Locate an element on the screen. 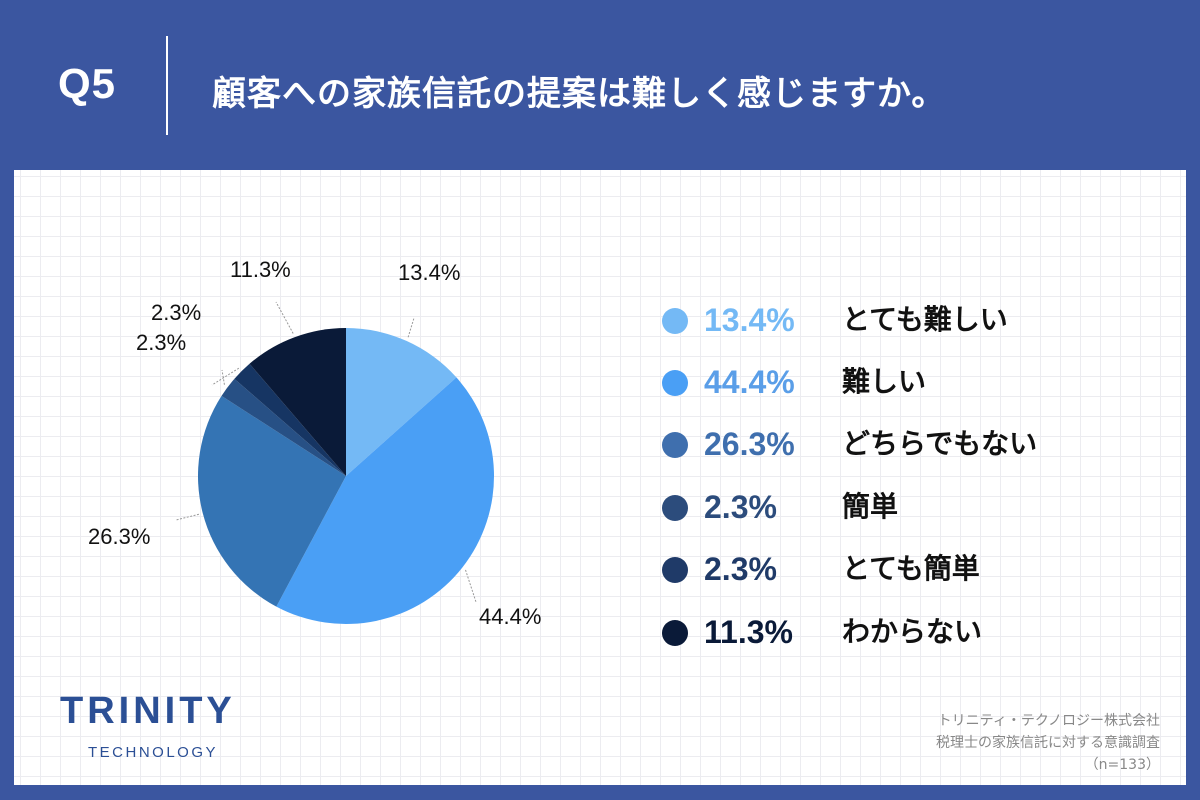  legend-label: とても難しい is located at coordinates (925, 319).